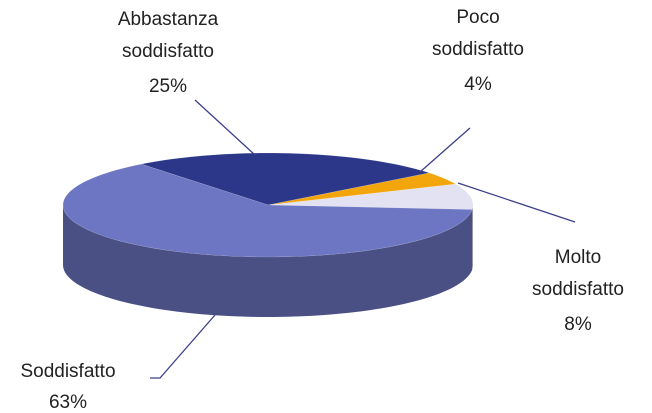  Describe the element at coordinates (168, 86) in the screenshot. I see `value-label: 25%` at that location.